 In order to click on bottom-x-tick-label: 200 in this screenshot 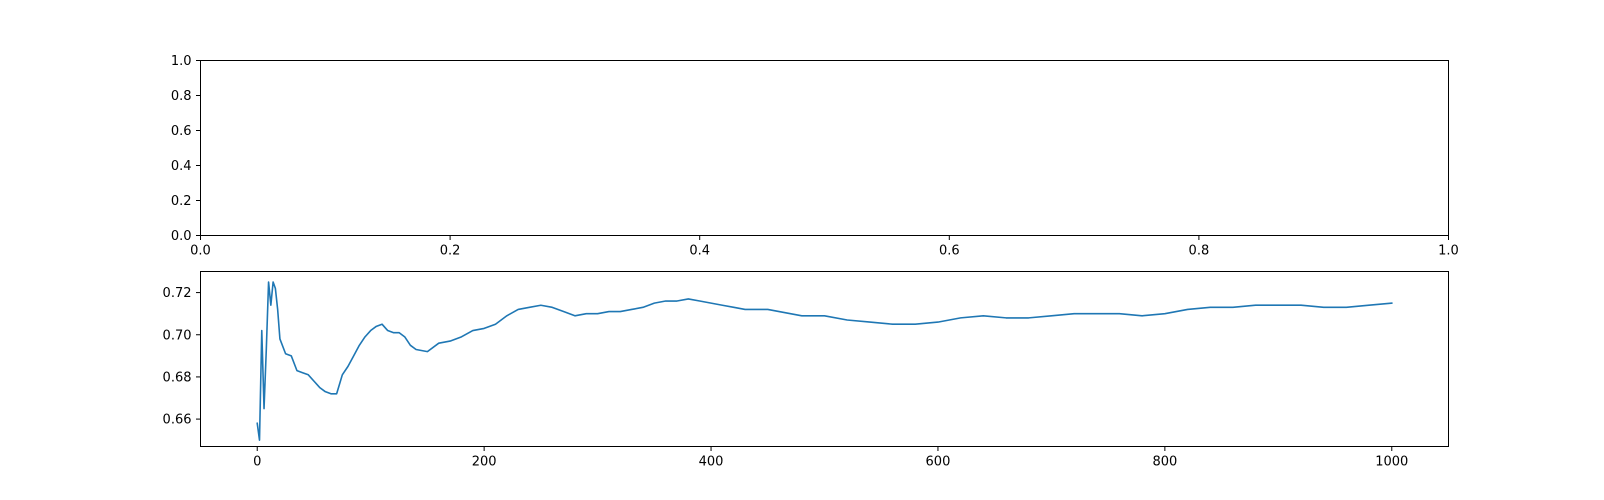, I will do `click(484, 462)`.